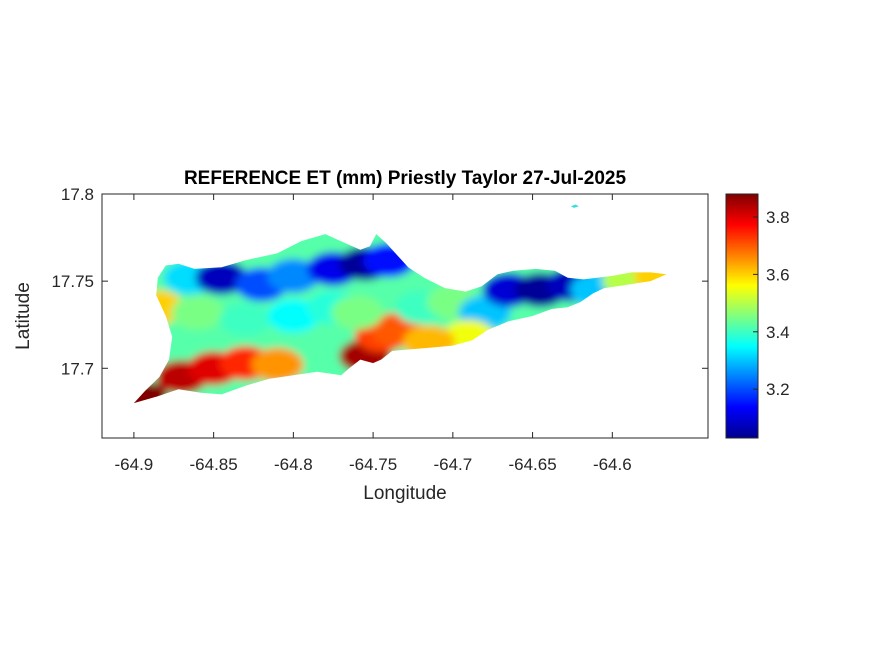  Describe the element at coordinates (293, 464) in the screenshot. I see `x-tick-label: -64.8` at that location.